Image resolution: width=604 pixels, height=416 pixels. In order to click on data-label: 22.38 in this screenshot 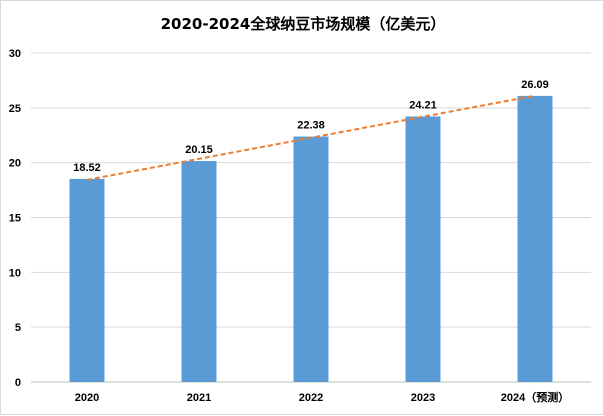, I will do `click(311, 126)`.